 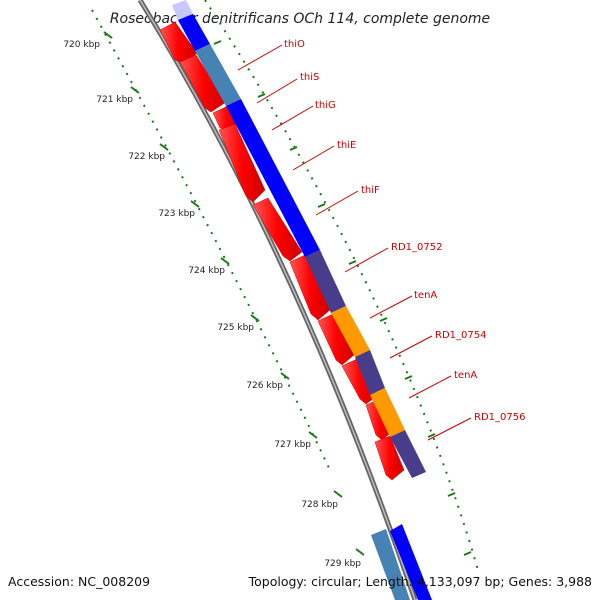 I want to click on tick-label: 727 kbp, so click(x=292, y=445).